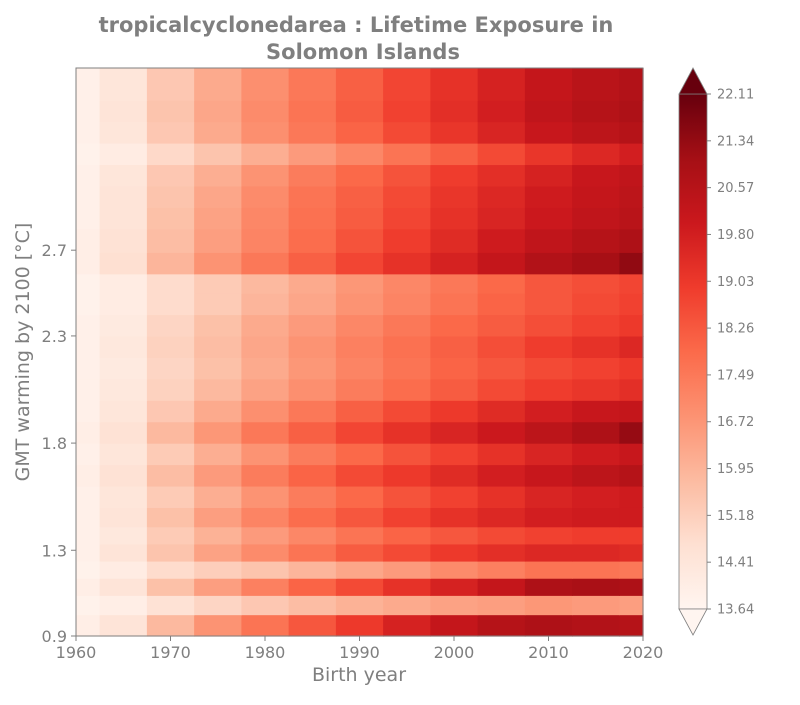 This screenshot has height=705, width=800. What do you see at coordinates (363, 52) in the screenshot?
I see `chart-title-line2: Solomon Islands` at bounding box center [363, 52].